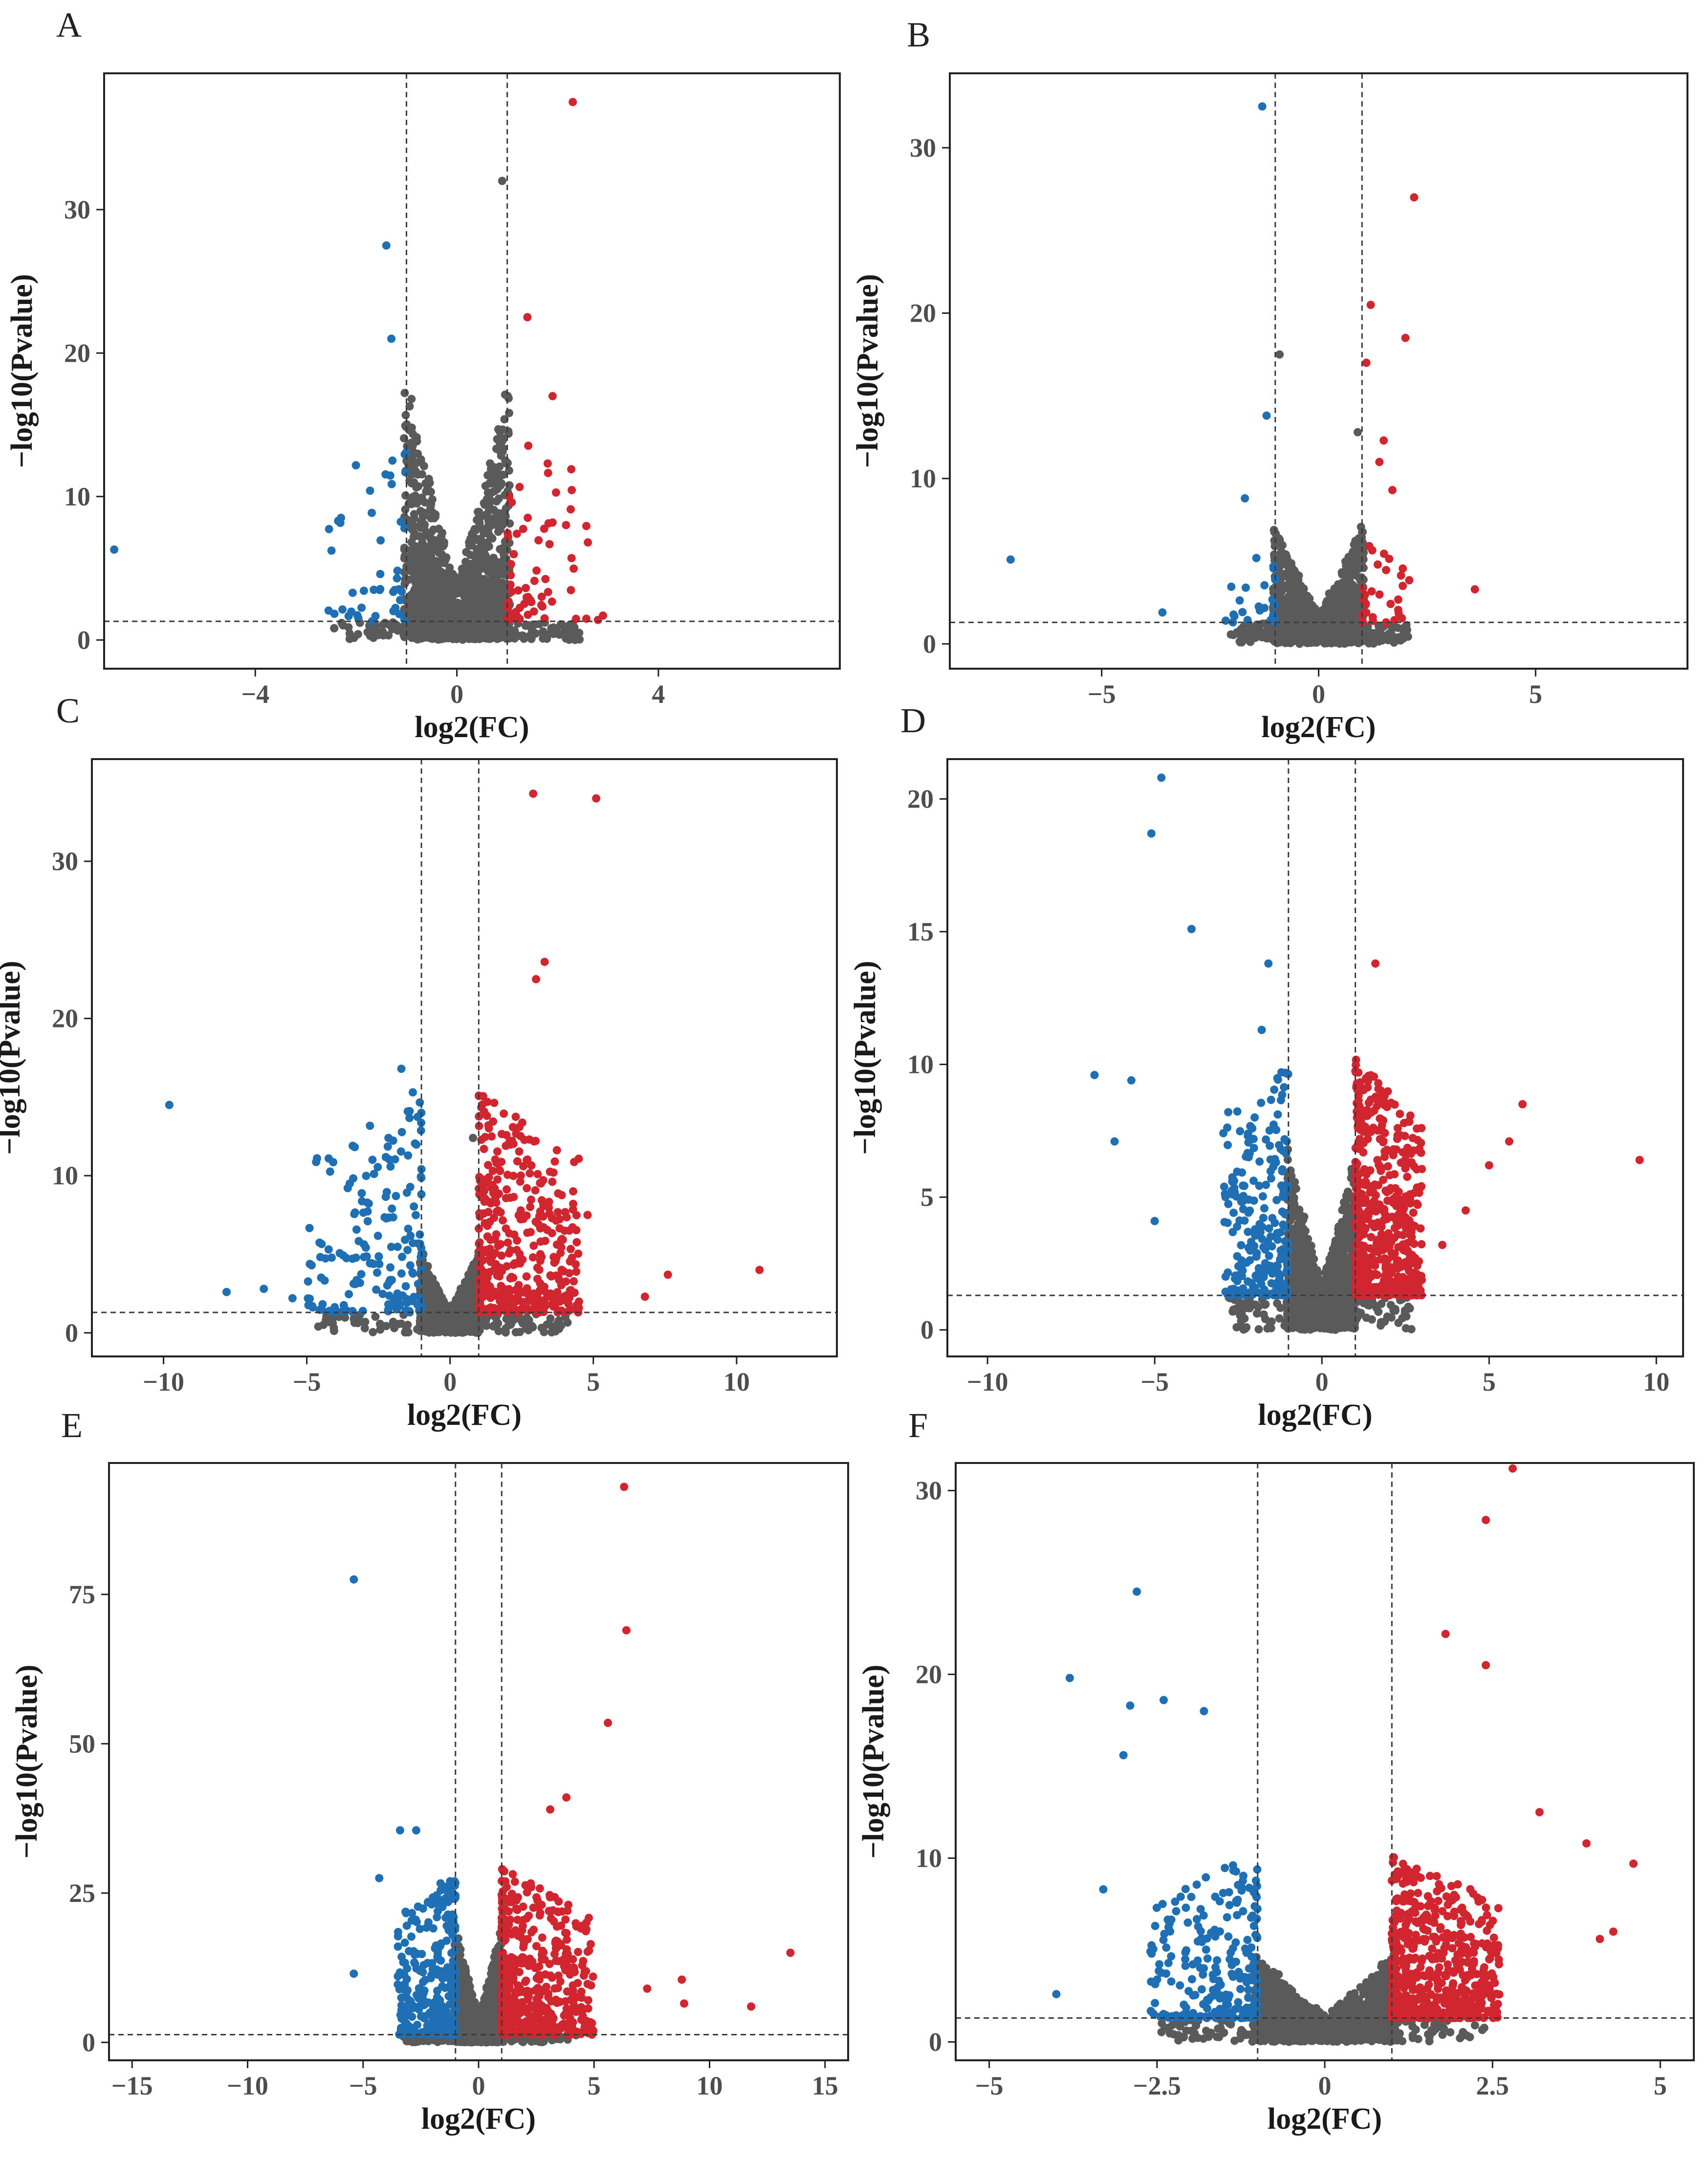 The image size is (1708, 2161). What do you see at coordinates (83, 640) in the screenshot?
I see `y-tick-label: 0` at bounding box center [83, 640].